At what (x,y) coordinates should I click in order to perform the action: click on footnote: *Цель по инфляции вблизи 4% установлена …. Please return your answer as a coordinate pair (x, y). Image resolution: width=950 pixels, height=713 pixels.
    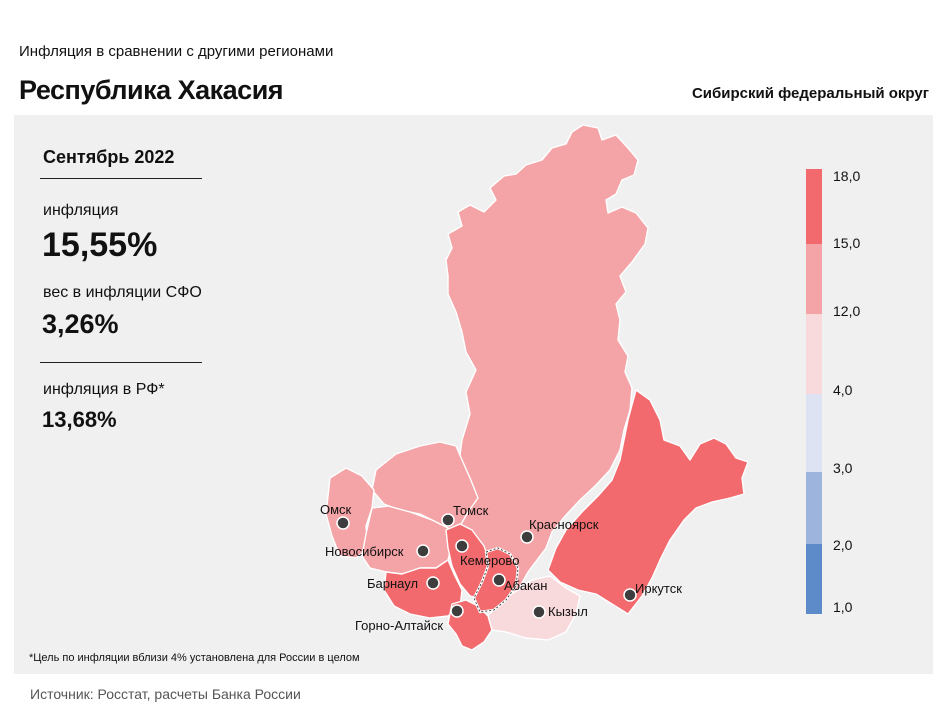
    Looking at the image, I should click on (194, 658).